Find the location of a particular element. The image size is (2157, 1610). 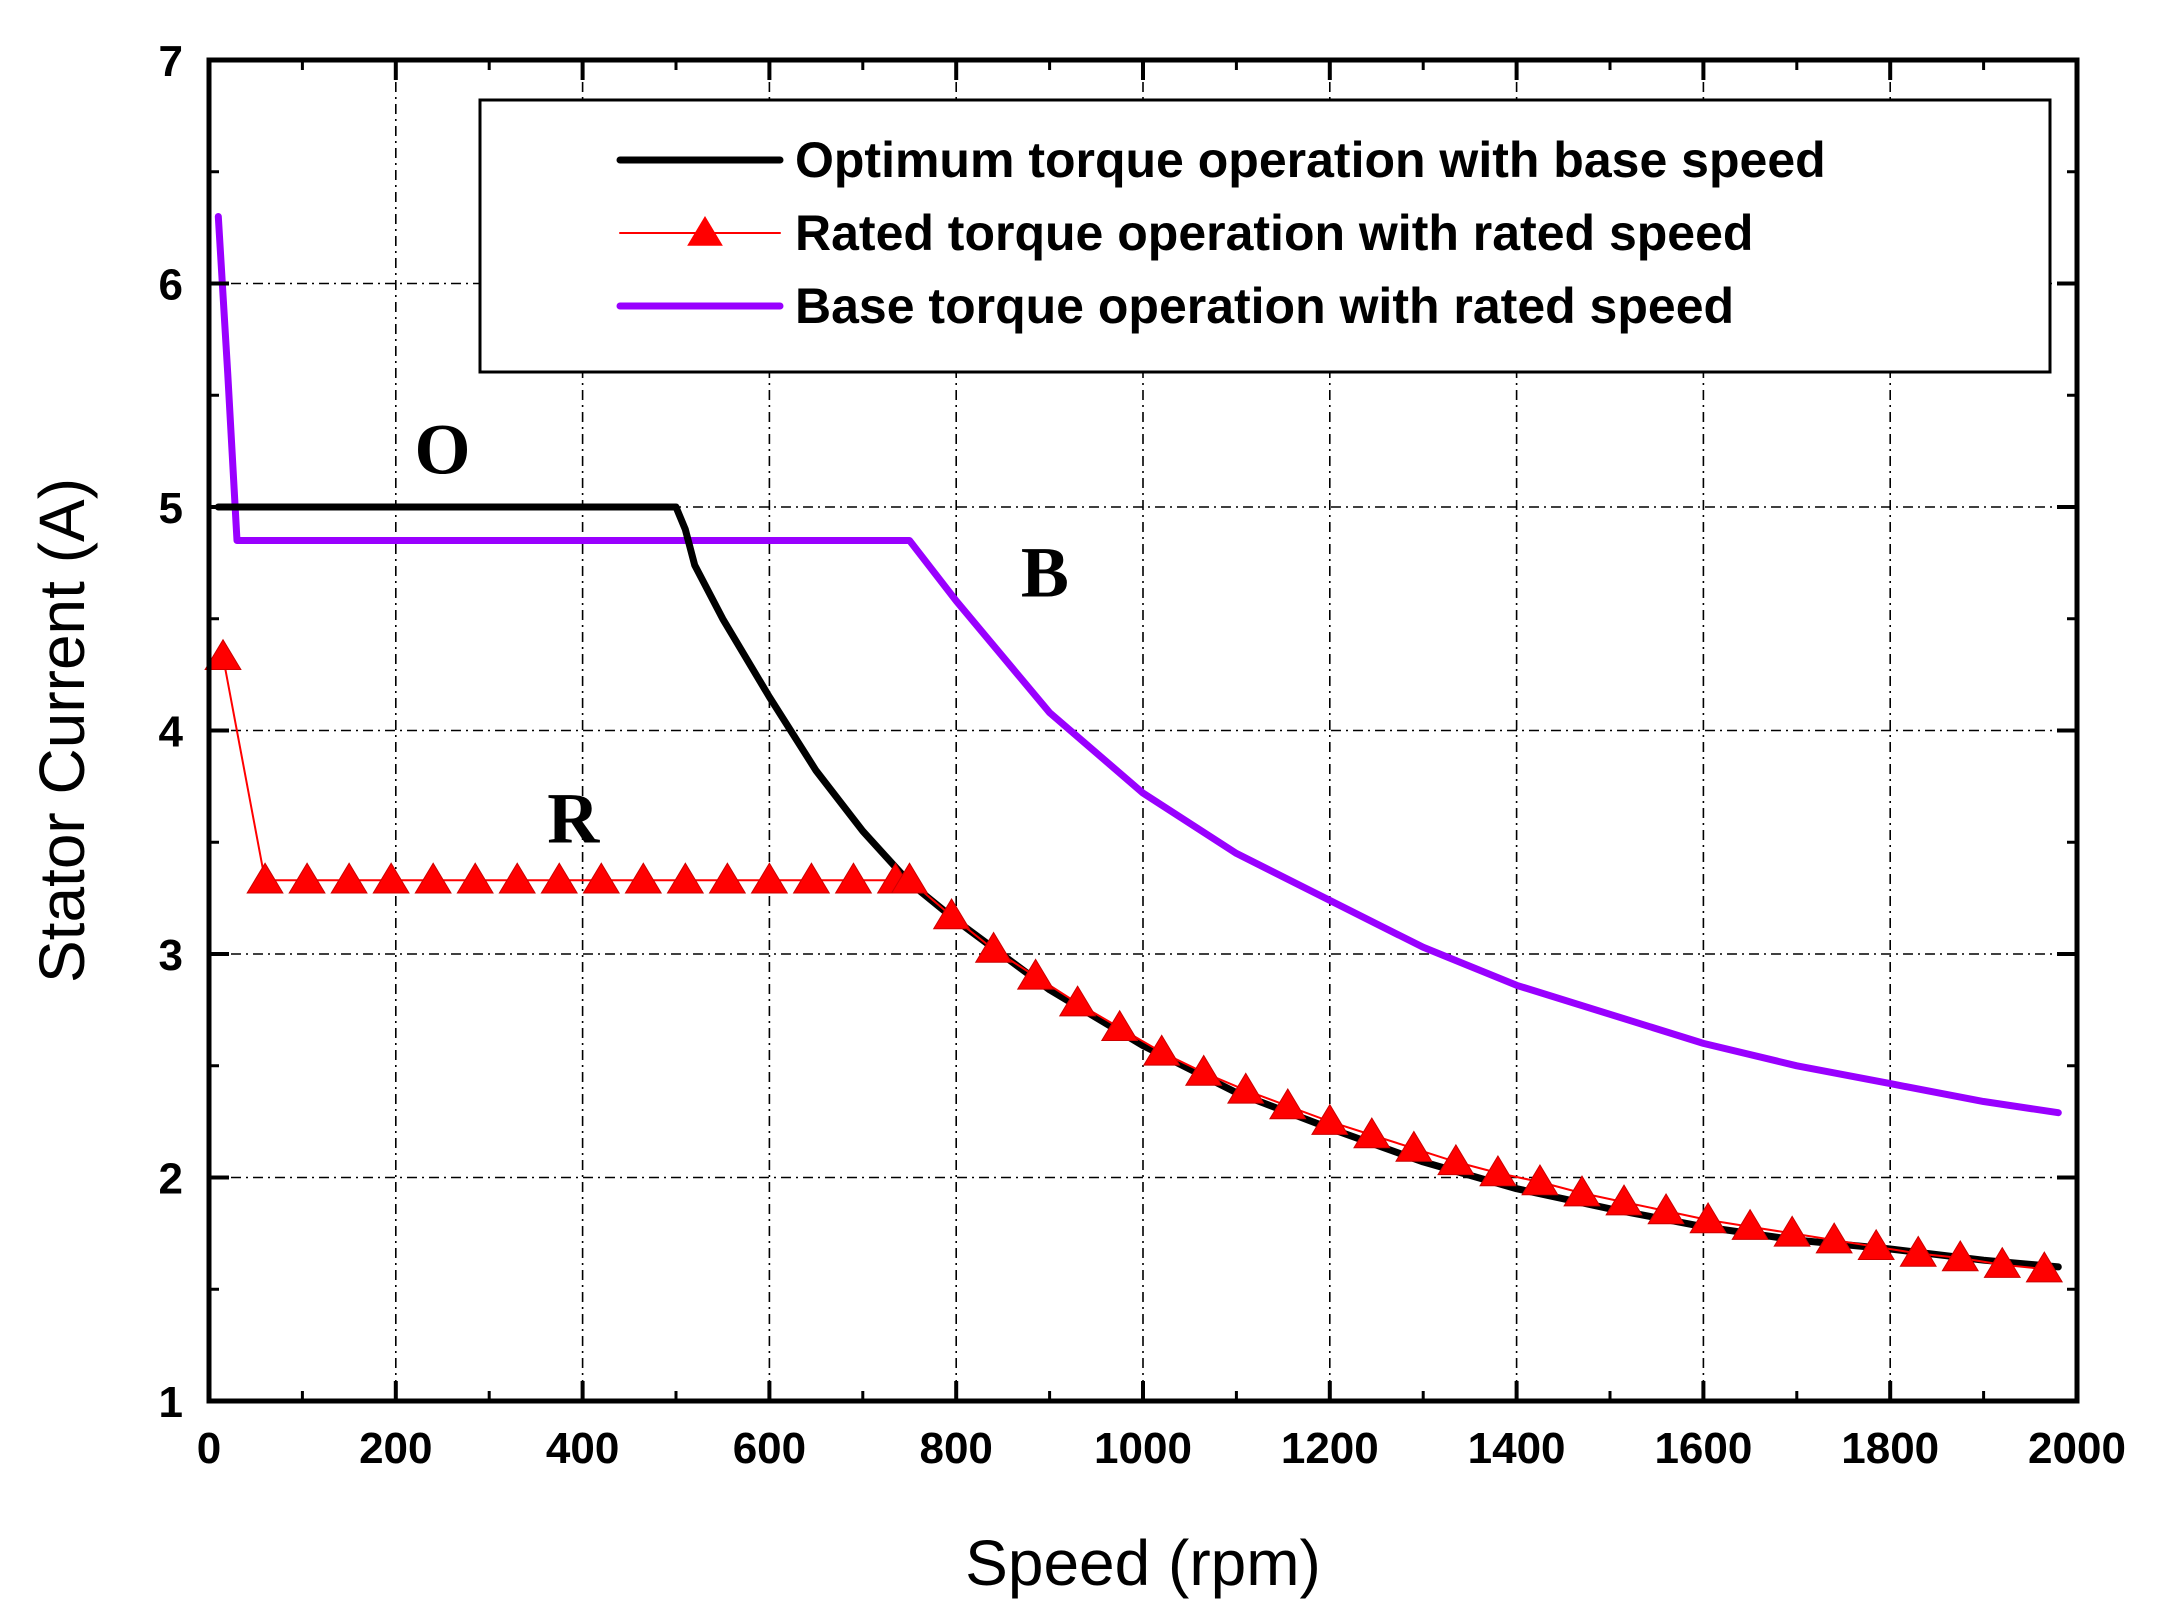

legend-label-base-torque-operation-with-rated-speed: Base torque operation with rated speed is located at coordinates (1264, 306).